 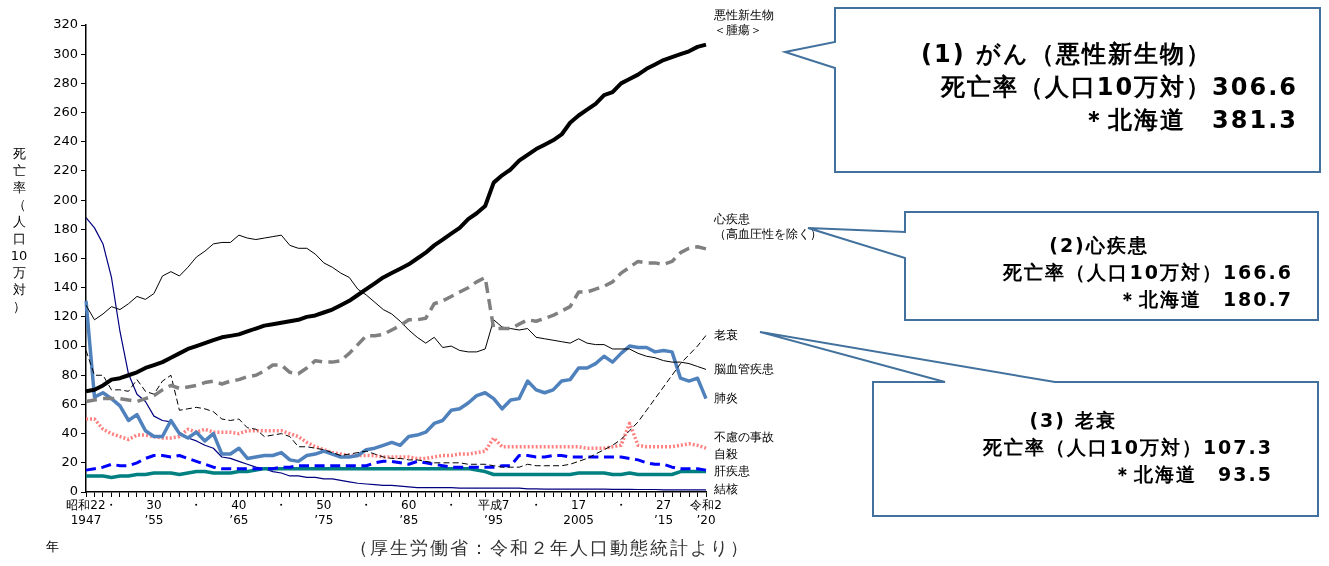 I want to click on series-label: 肺炎, so click(x=726, y=397).